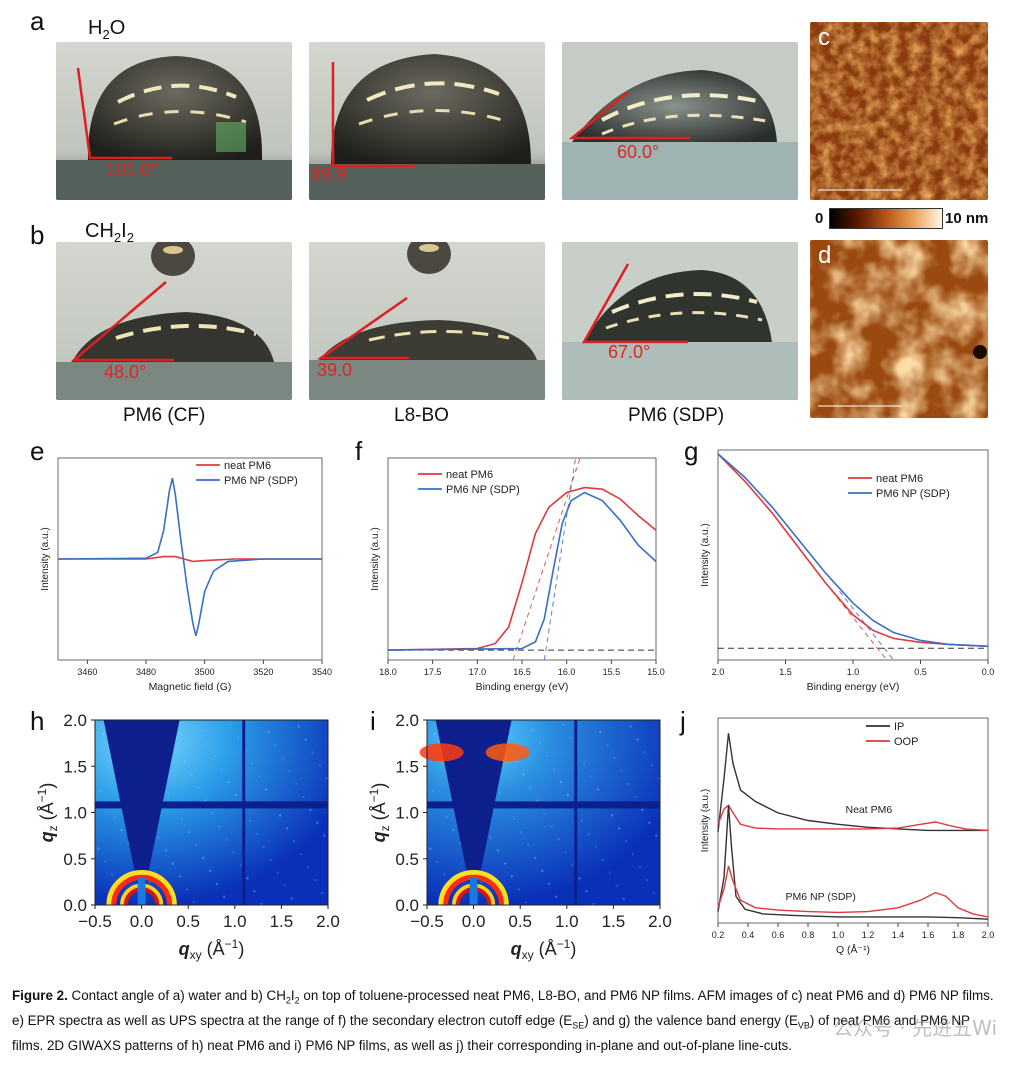 The width and height of the screenshot is (1015, 1067). What do you see at coordinates (37, 21) in the screenshot?
I see `panel-a-label: a` at bounding box center [37, 21].